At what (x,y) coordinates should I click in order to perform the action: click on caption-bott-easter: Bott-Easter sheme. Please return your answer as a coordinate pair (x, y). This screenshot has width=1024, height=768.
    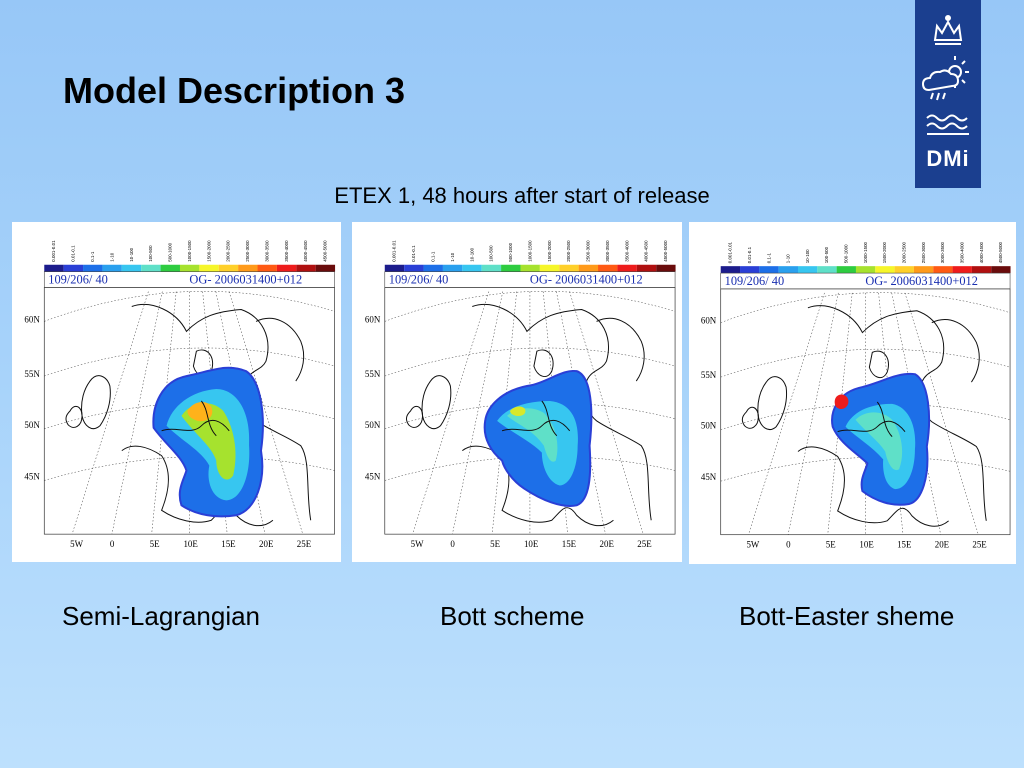
    Looking at the image, I should click on (847, 616).